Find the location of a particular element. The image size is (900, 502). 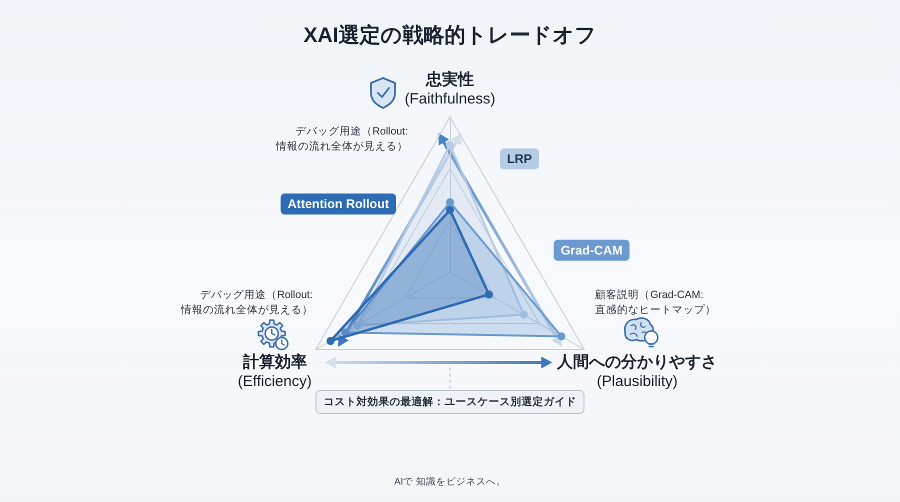

spoke-label: 計算効率 (Efficiency) is located at coordinates (275, 371).